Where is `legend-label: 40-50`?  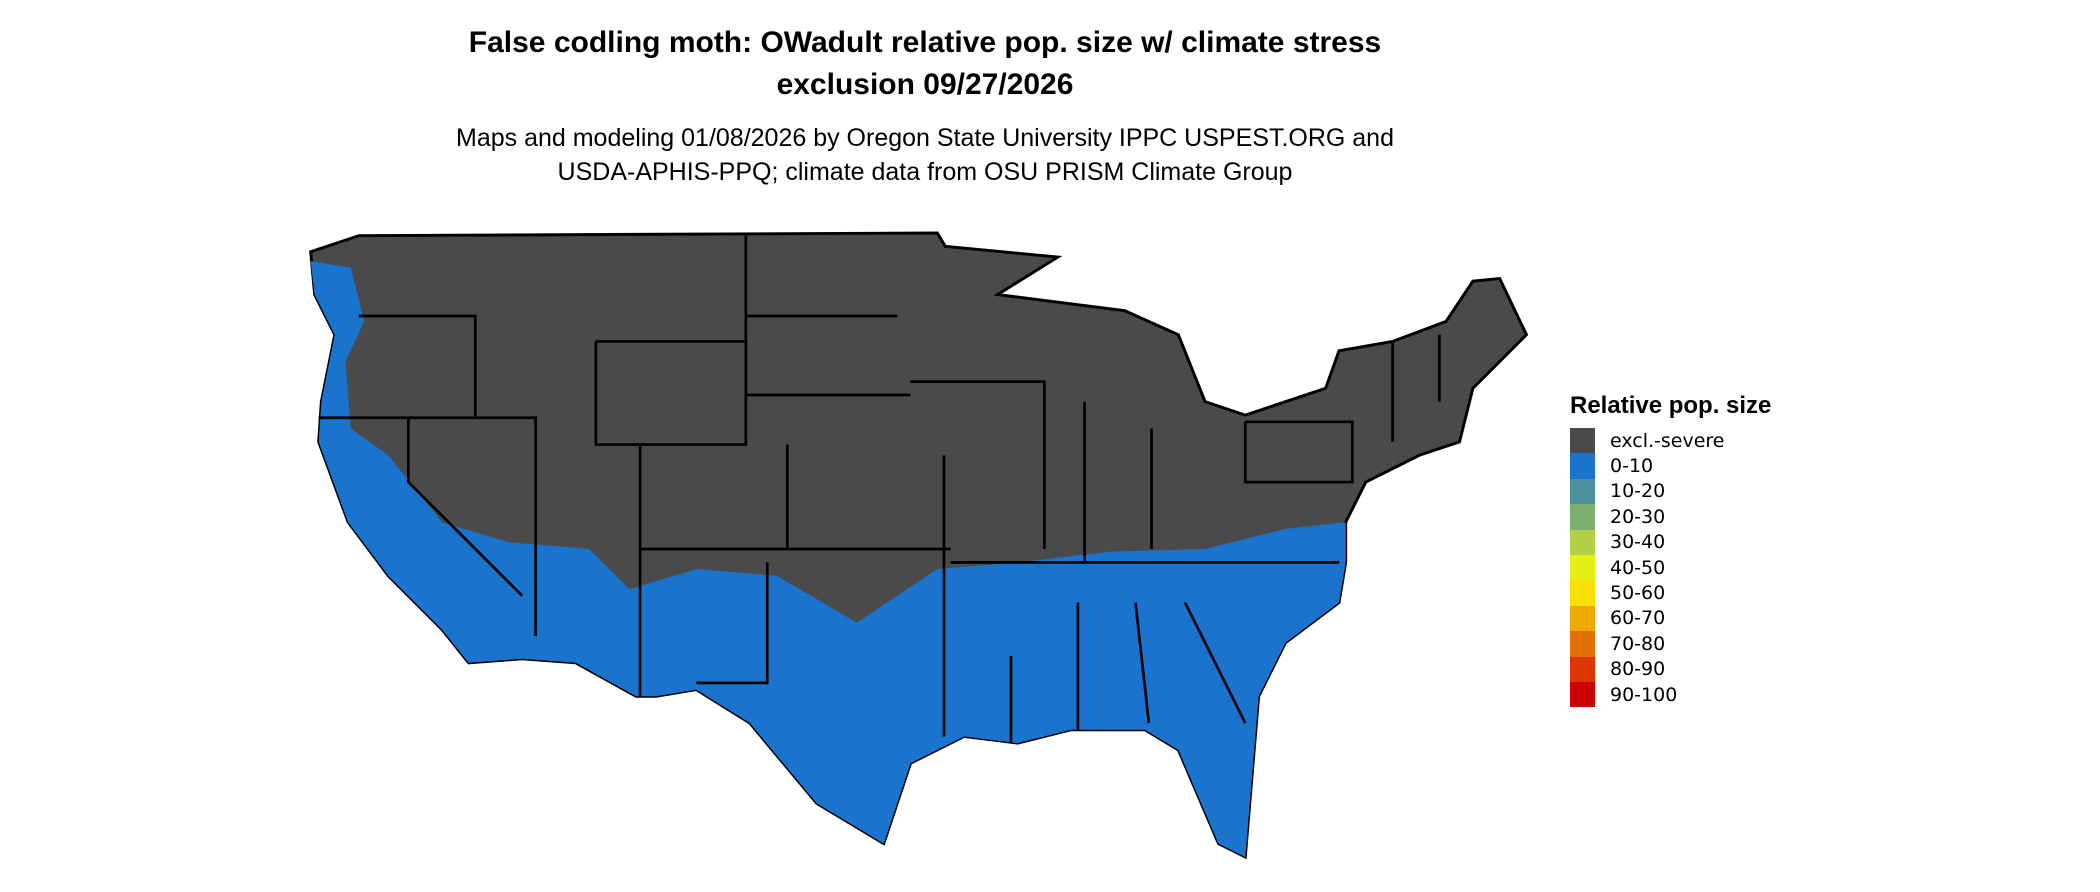
legend-label: 40-50 is located at coordinates (1638, 567).